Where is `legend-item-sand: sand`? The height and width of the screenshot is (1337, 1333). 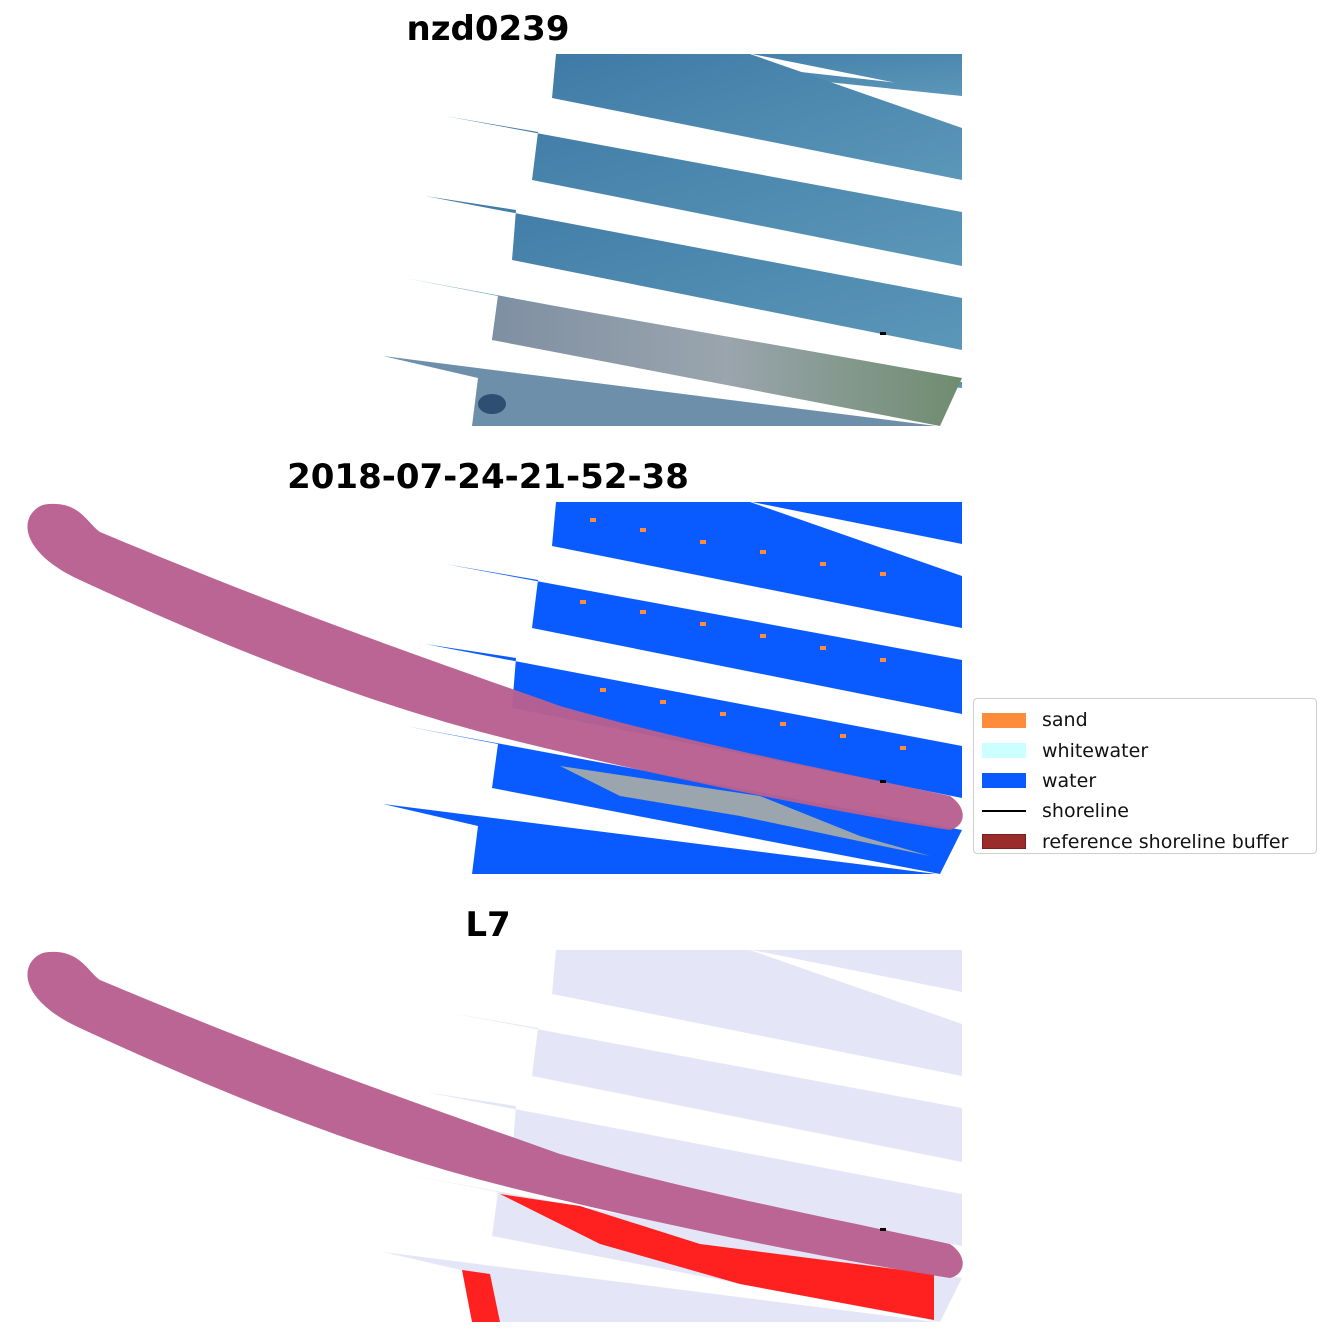 legend-item-sand: sand is located at coordinates (1145, 720).